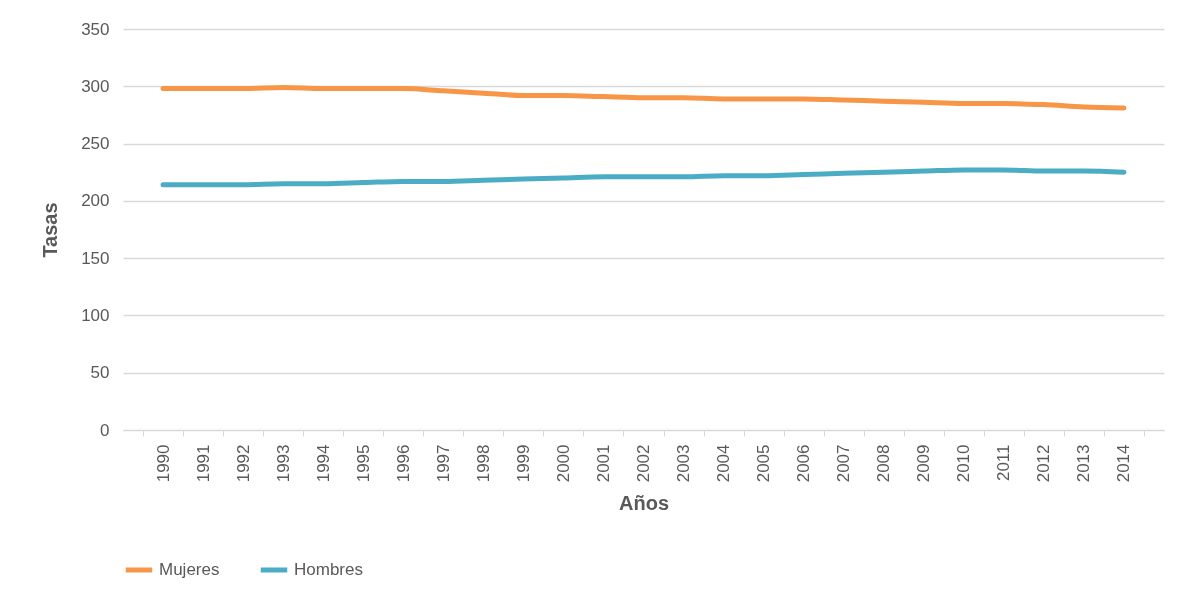 This screenshot has width=1193, height=604. I want to click on x-tick-label: 2001, so click(603, 463).